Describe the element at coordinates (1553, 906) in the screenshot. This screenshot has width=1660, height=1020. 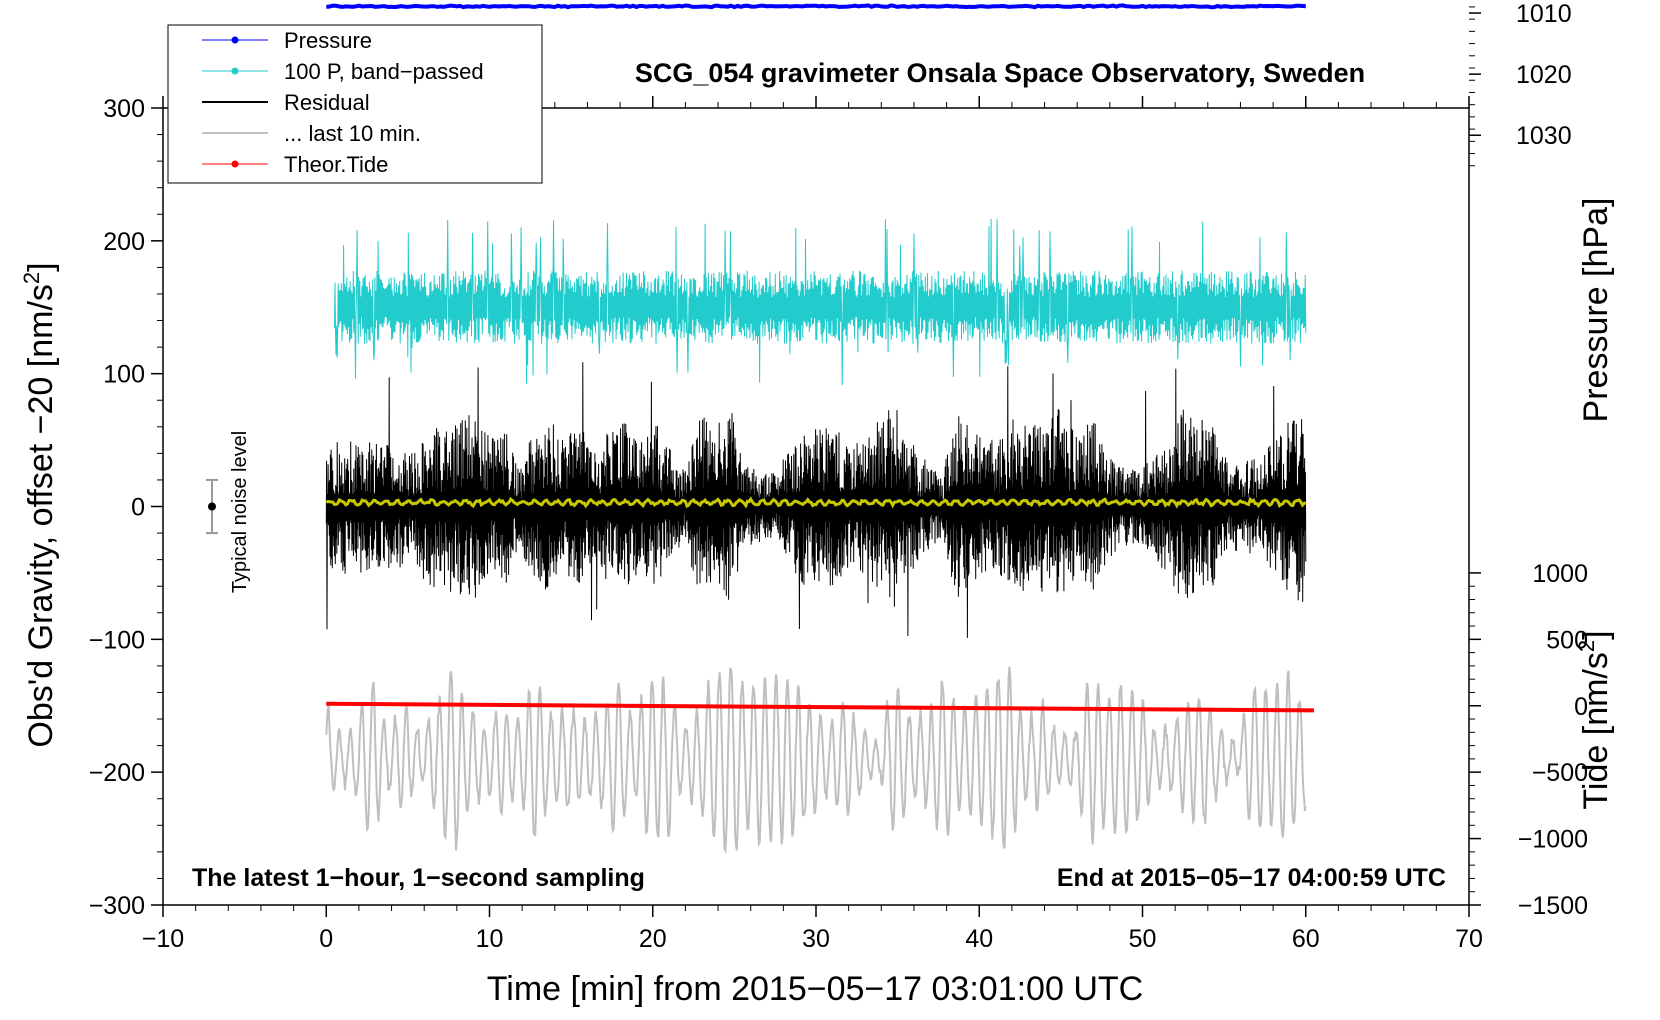
I see `tide-tick-label: −1500` at that location.